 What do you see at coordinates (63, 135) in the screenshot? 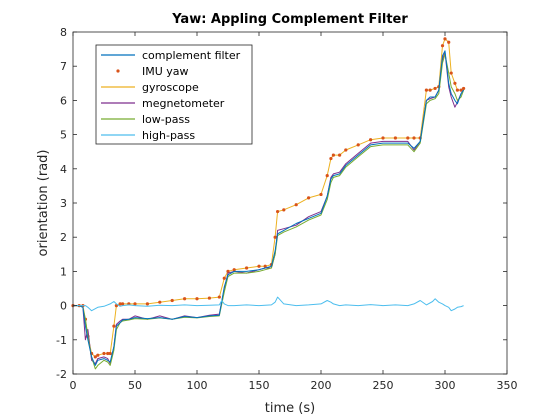
I see `y-tick-label: 5` at bounding box center [63, 135].